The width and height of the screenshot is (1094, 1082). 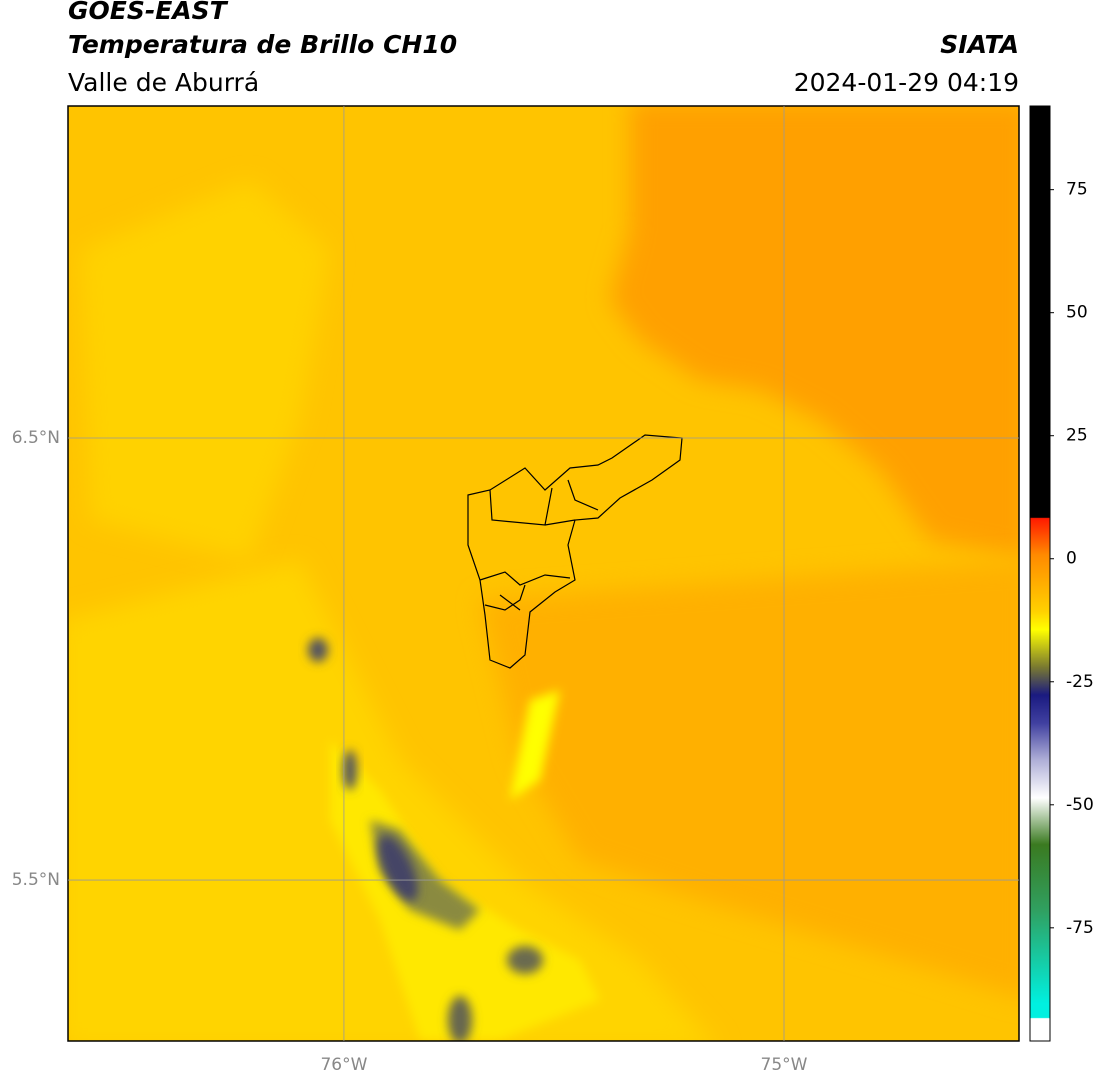 I want to click on lon-label: 76°W, so click(x=343, y=1065).